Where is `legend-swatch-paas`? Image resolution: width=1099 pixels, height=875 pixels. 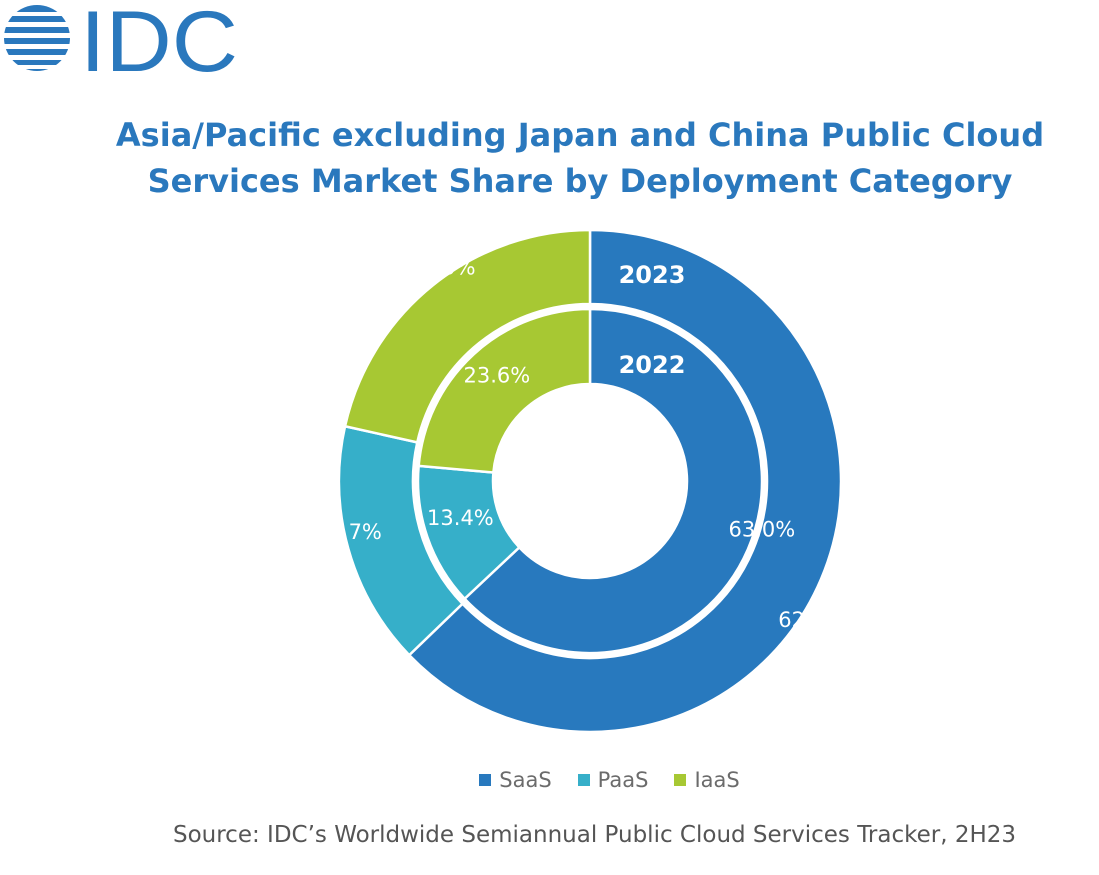 legend-swatch-paas is located at coordinates (583, 780).